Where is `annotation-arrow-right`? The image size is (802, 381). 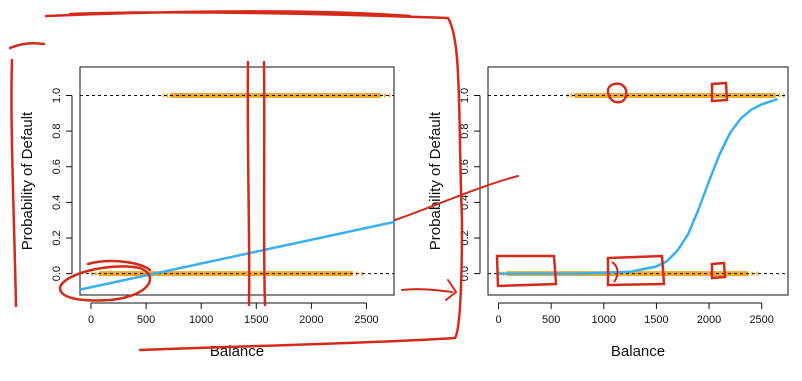
annotation-arrow-right is located at coordinates (429, 290).